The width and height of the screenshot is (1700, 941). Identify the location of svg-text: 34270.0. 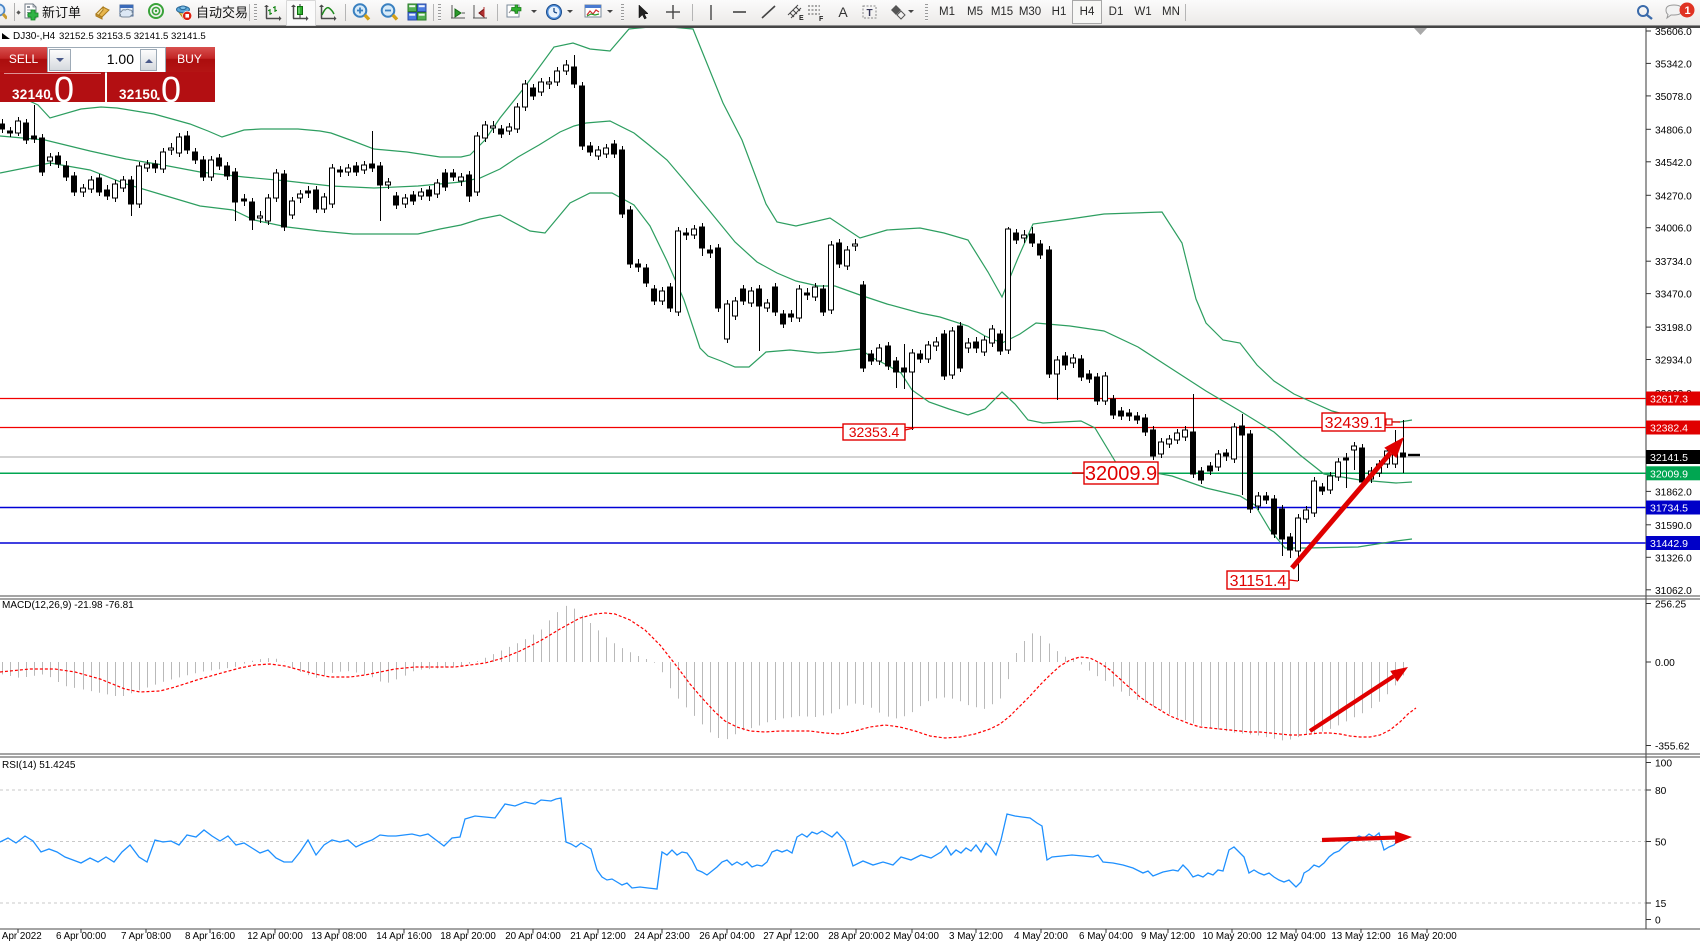
(1673, 196).